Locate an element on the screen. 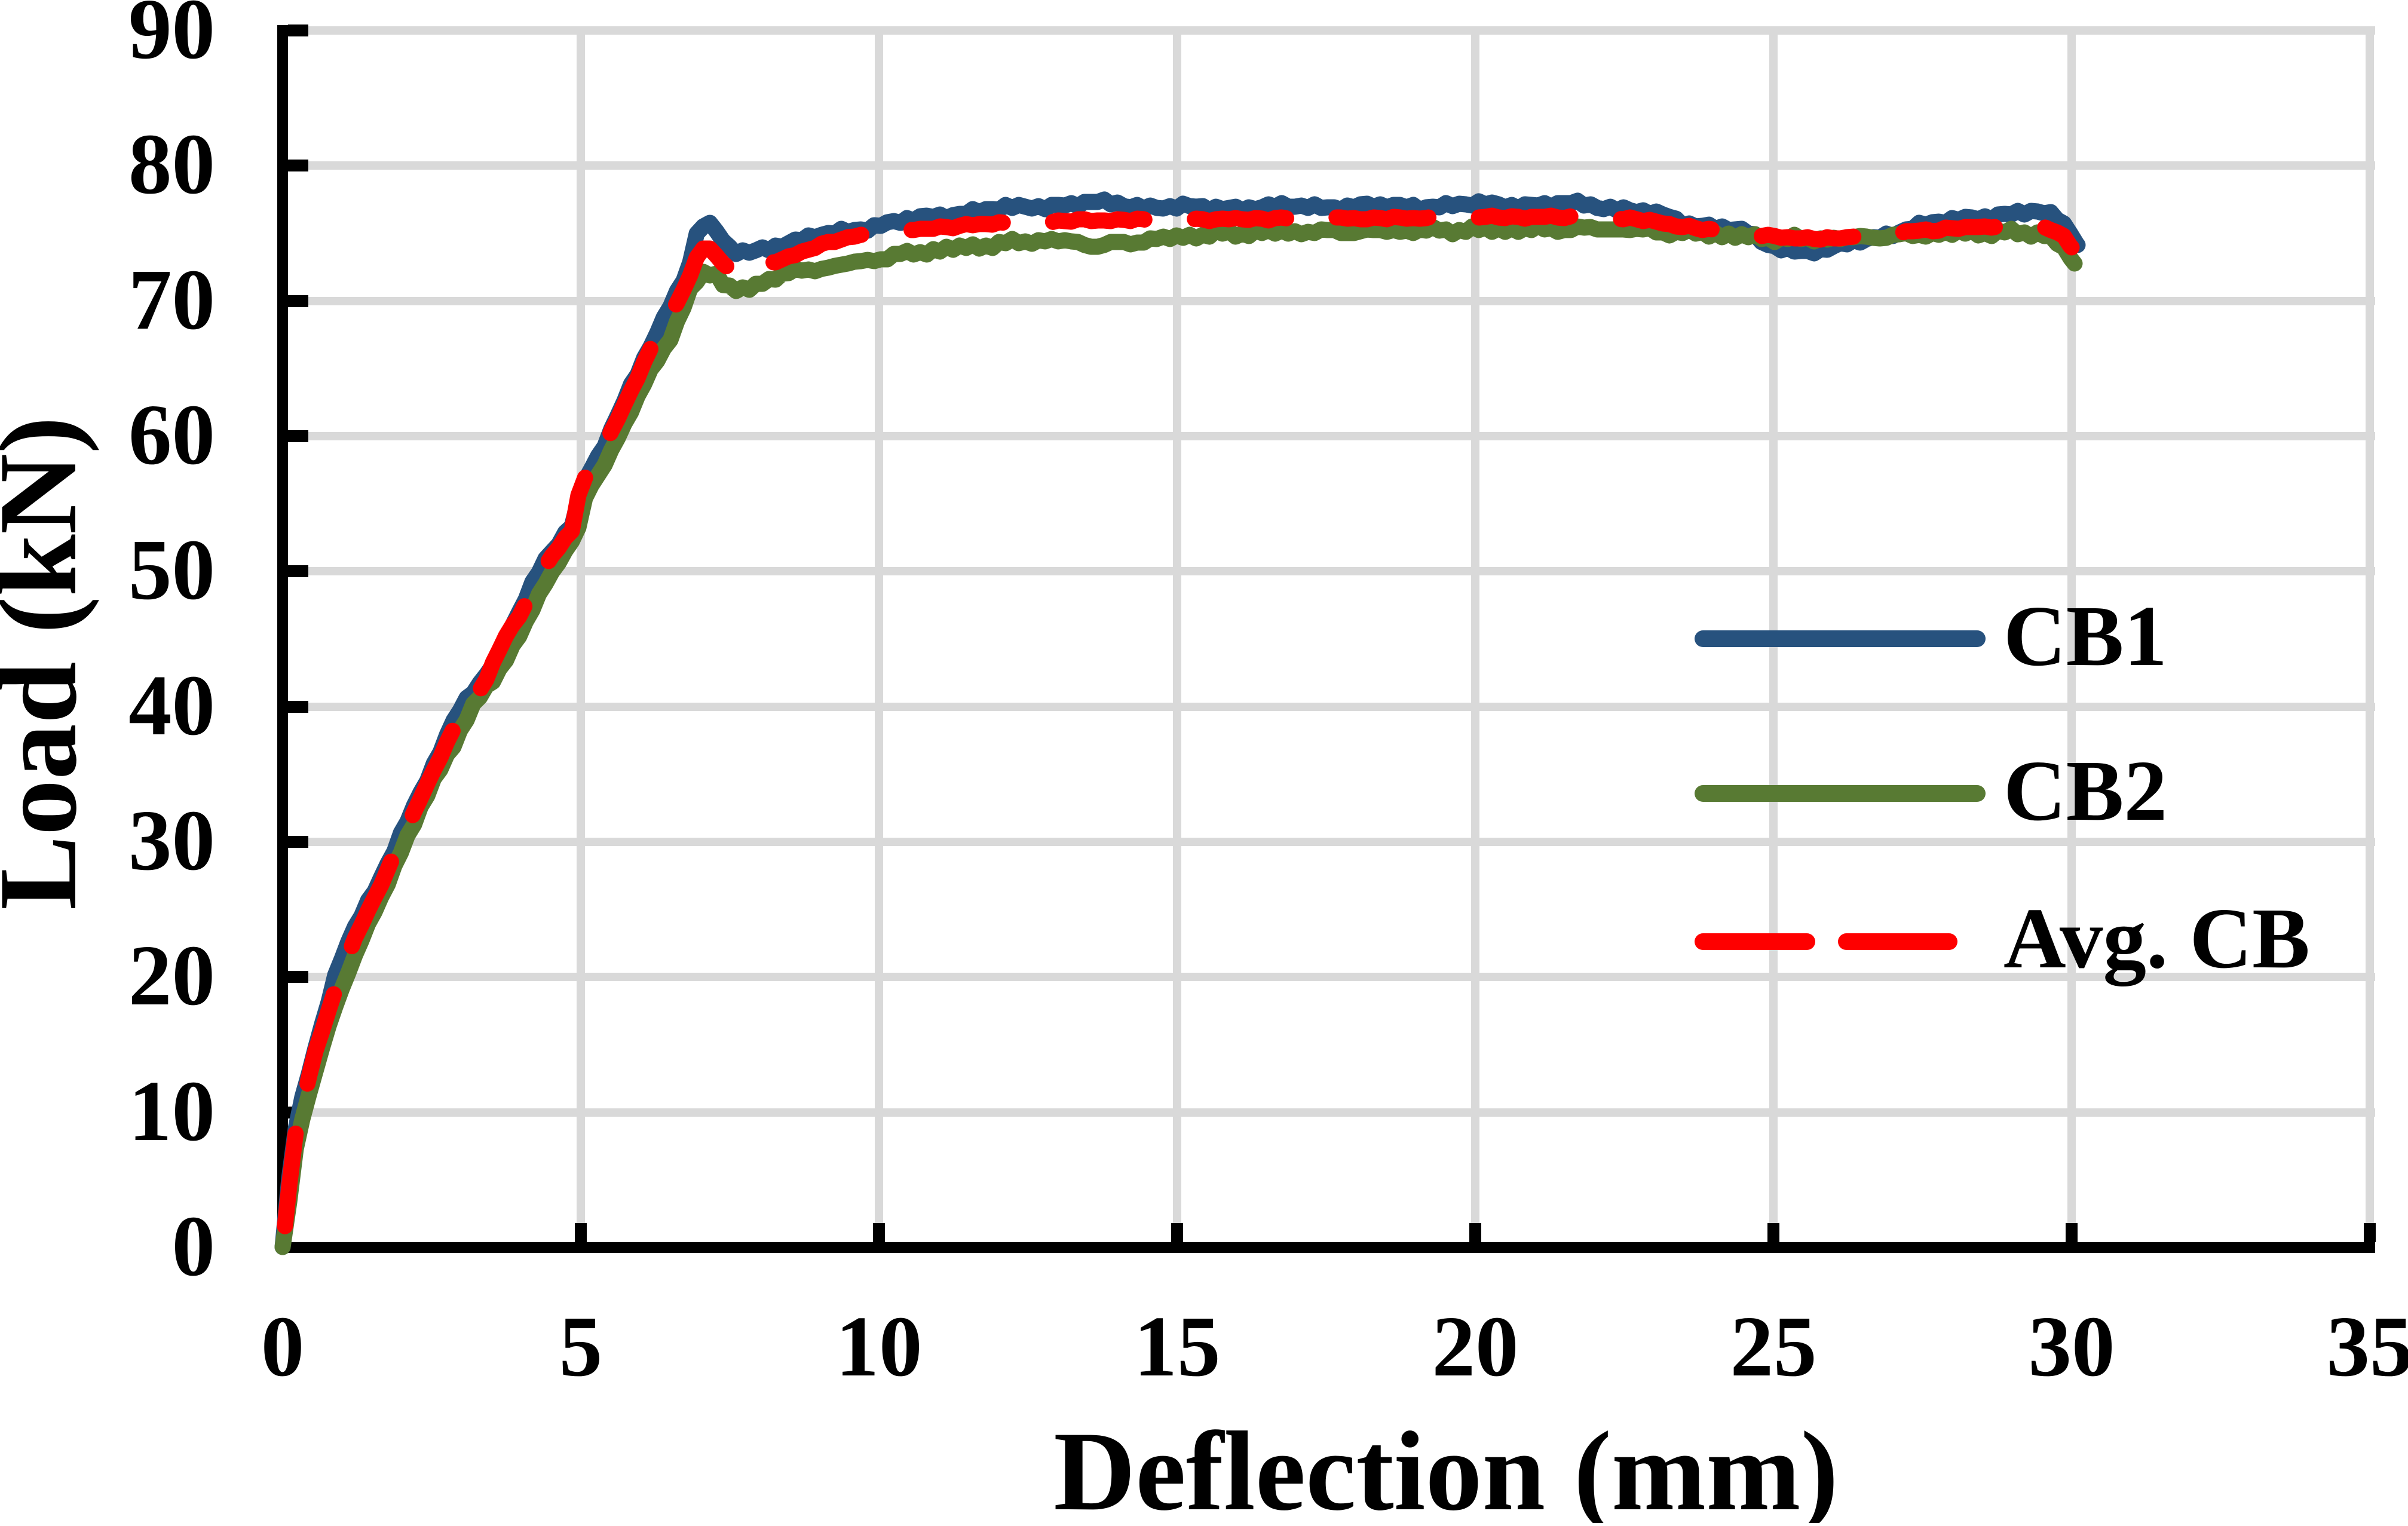 Image resolution: width=2408 pixels, height=1526 pixels. svg-text: Avg. CB is located at coordinates (2156, 939).